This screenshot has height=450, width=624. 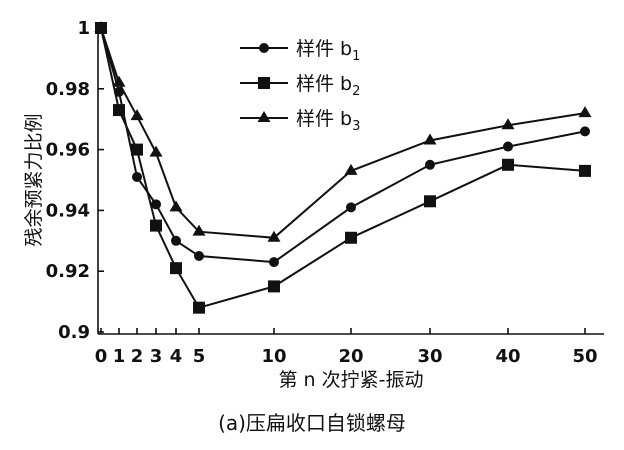 I want to click on legend-name-1: 样件 b, so click(x=324, y=49).